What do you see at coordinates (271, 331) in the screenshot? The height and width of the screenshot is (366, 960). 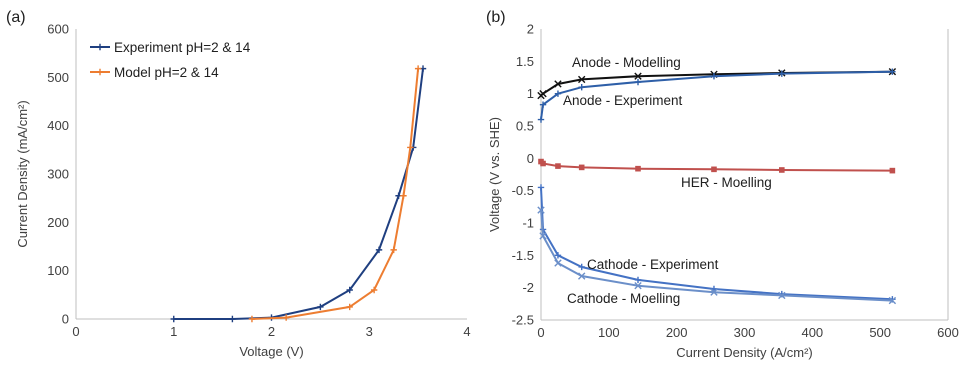 I see `chart-a-x-tick-label: 2` at bounding box center [271, 331].